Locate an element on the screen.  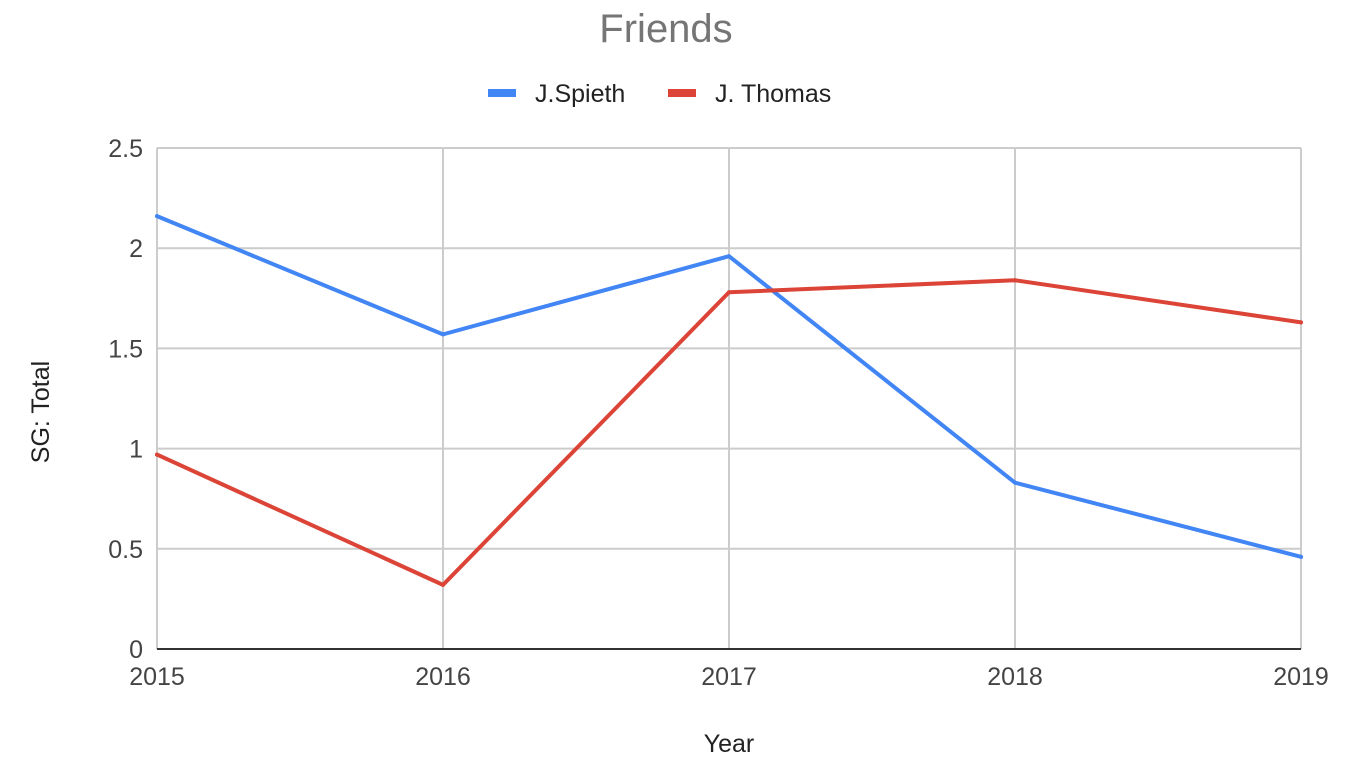
x-axis-title: Year is located at coordinates (729, 744).